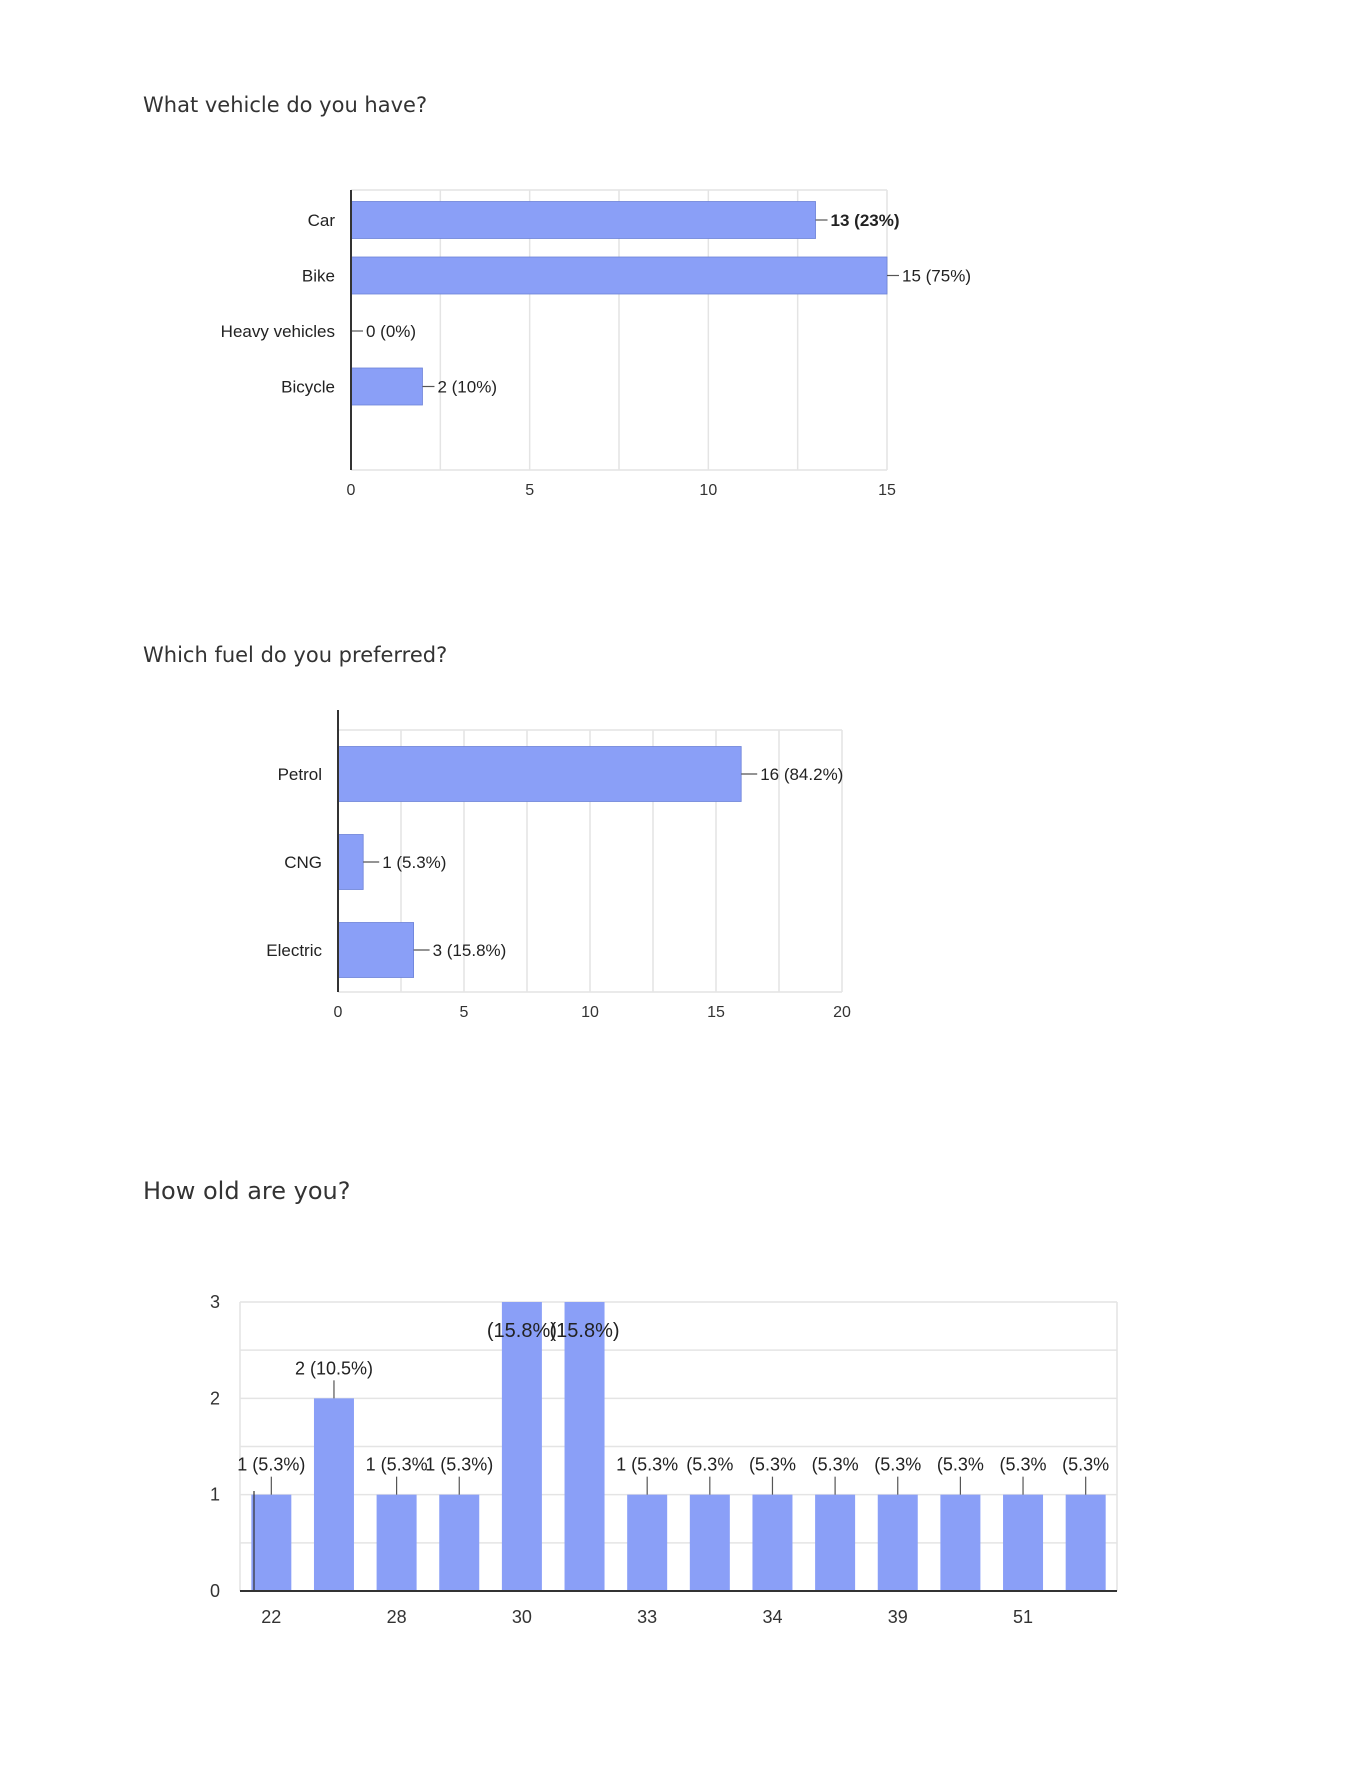 The width and height of the screenshot is (1355, 1780). What do you see at coordinates (215, 1591) in the screenshot?
I see `y-tick-label: 0` at bounding box center [215, 1591].